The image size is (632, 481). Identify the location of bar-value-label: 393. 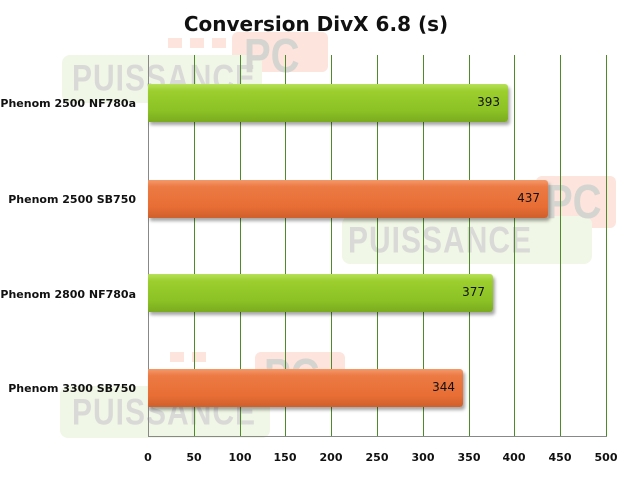
(488, 102).